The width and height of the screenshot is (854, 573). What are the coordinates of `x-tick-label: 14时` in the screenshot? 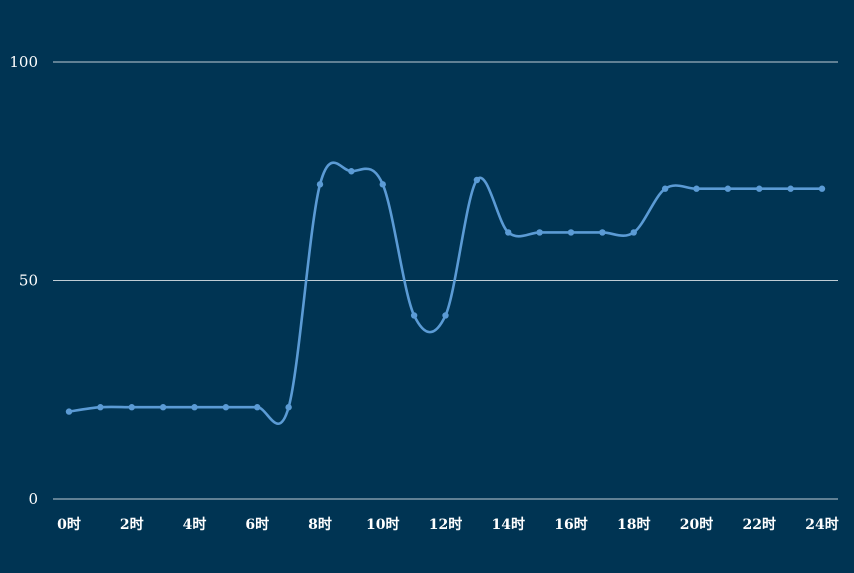 It's located at (508, 524).